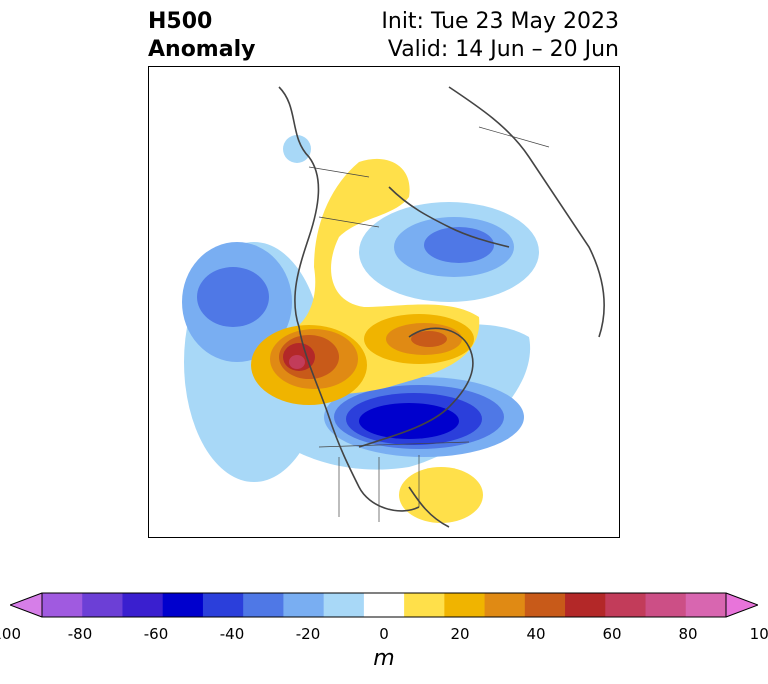 The width and height of the screenshot is (768, 684). I want to click on colorbar-boxes, so click(384, 605).